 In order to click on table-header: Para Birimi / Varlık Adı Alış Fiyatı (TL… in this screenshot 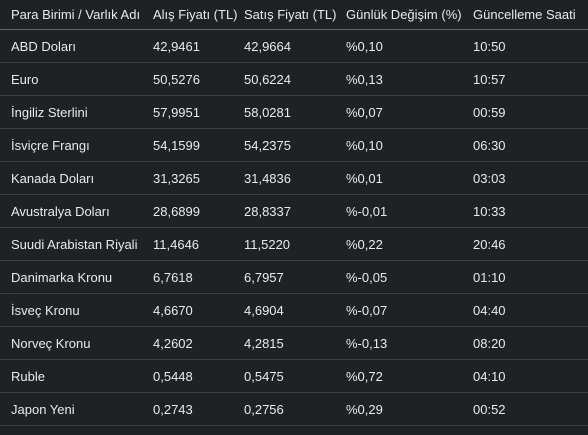, I will do `click(294, 15)`.